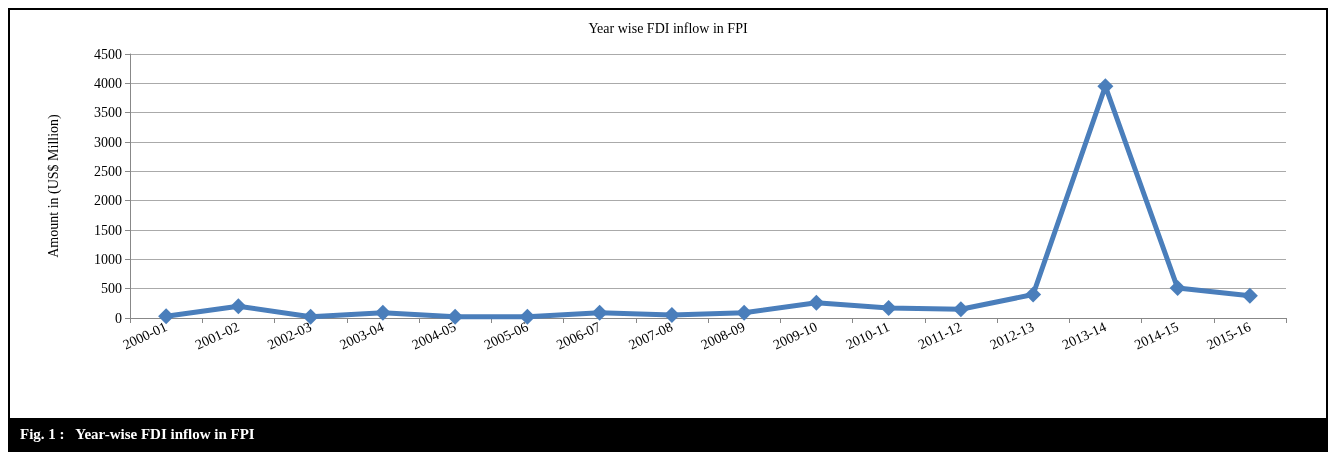  I want to click on caption: Fig. 1 : Year-wise FDI inflow in FPI, so click(668, 434).